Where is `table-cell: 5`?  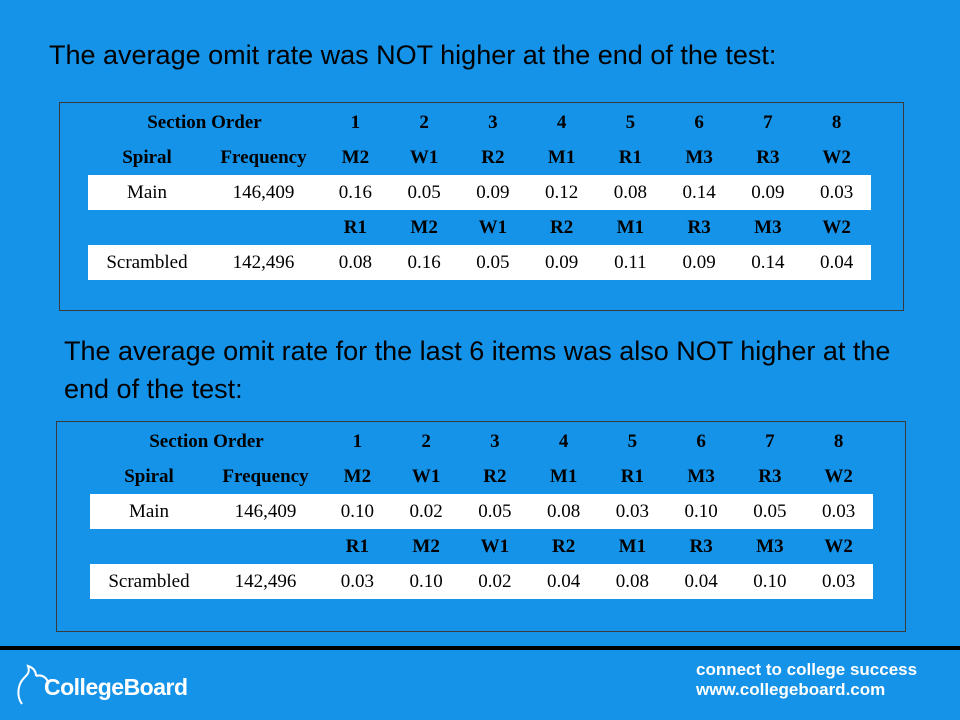
table-cell: 5 is located at coordinates (630, 122).